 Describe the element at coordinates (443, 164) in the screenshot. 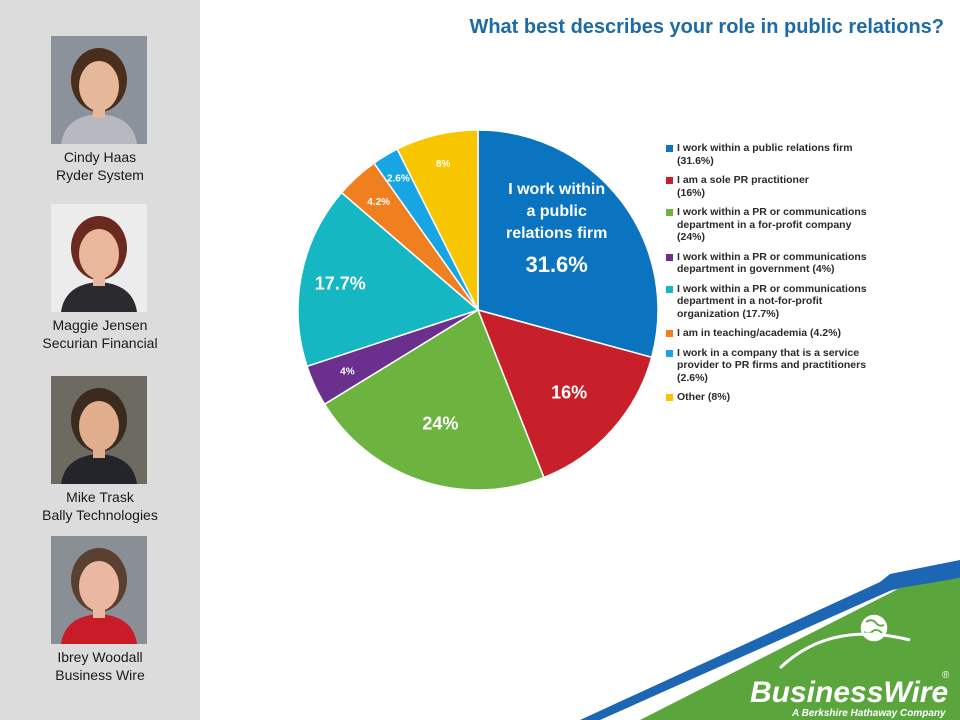

I see `slice-data-label: 8%` at that location.